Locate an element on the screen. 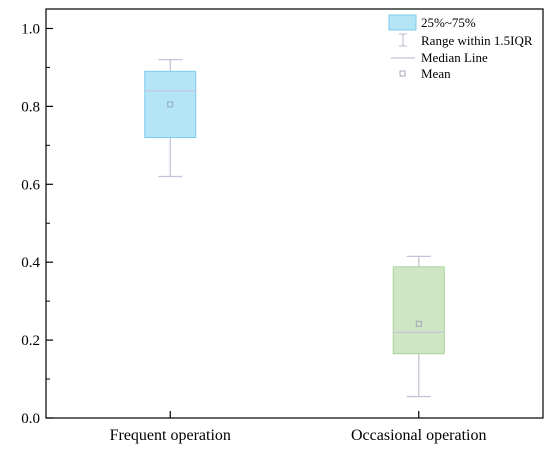 The width and height of the screenshot is (550, 451). legend-range-symbol is located at coordinates (403, 40).